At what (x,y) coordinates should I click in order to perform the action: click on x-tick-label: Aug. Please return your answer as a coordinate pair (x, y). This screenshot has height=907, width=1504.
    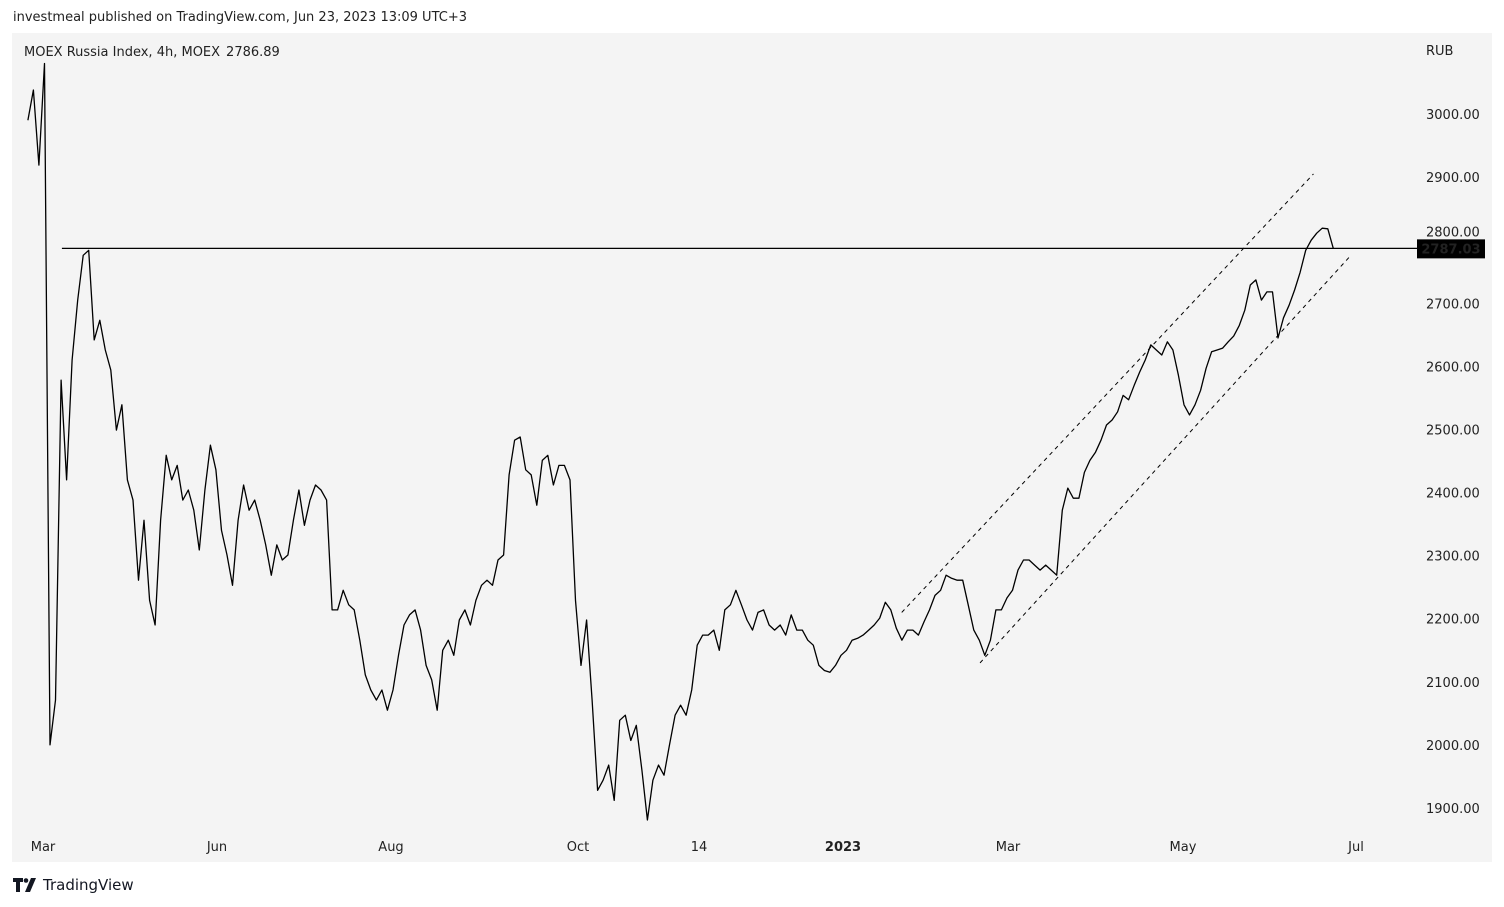
    Looking at the image, I should click on (390, 847).